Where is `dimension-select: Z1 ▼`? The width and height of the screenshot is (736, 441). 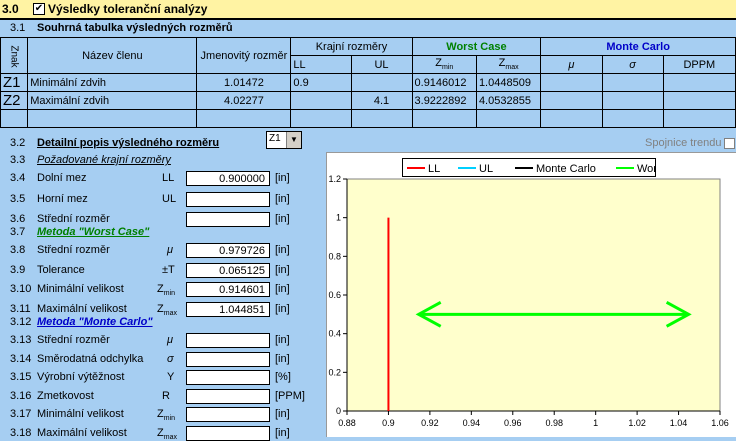 dimension-select: Z1 ▼ is located at coordinates (284, 140).